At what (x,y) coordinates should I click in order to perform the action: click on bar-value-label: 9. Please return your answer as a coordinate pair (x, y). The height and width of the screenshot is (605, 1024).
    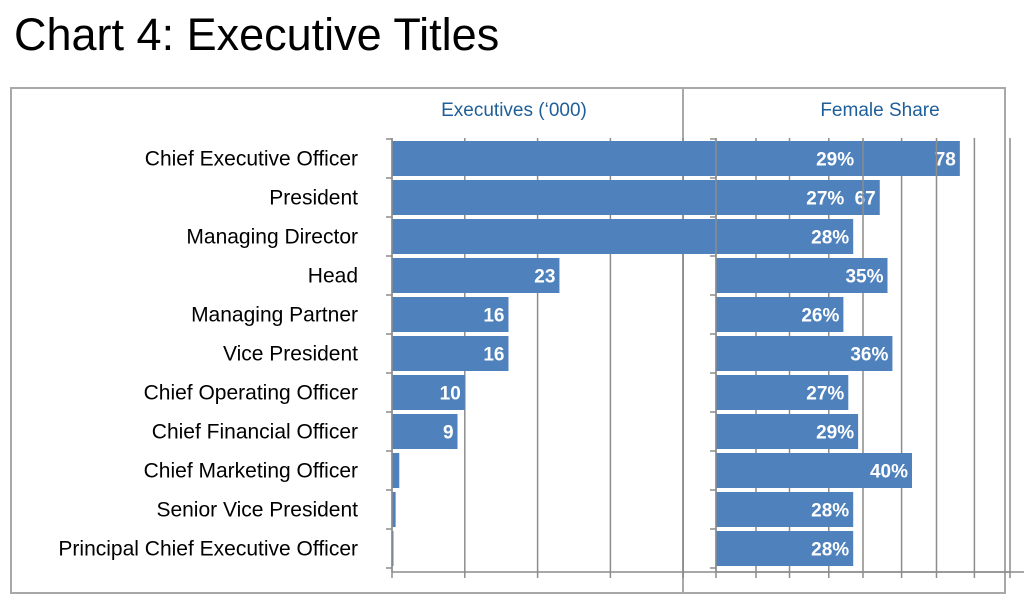
    Looking at the image, I should click on (448, 433).